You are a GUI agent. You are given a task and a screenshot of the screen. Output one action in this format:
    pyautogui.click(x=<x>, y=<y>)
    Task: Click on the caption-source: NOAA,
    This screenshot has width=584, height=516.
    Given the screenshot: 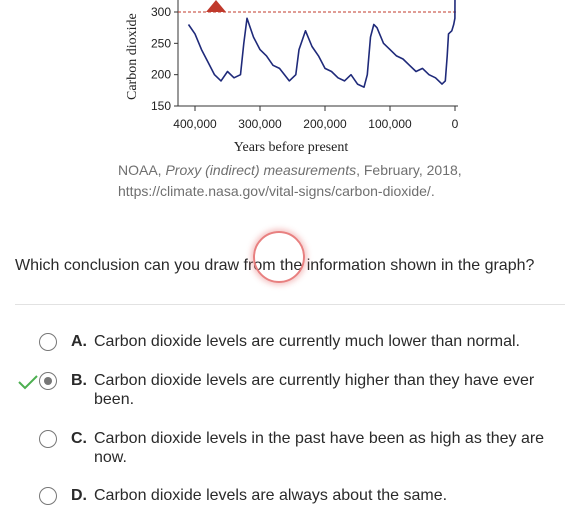 What is the action you would take?
    pyautogui.click(x=142, y=170)
    